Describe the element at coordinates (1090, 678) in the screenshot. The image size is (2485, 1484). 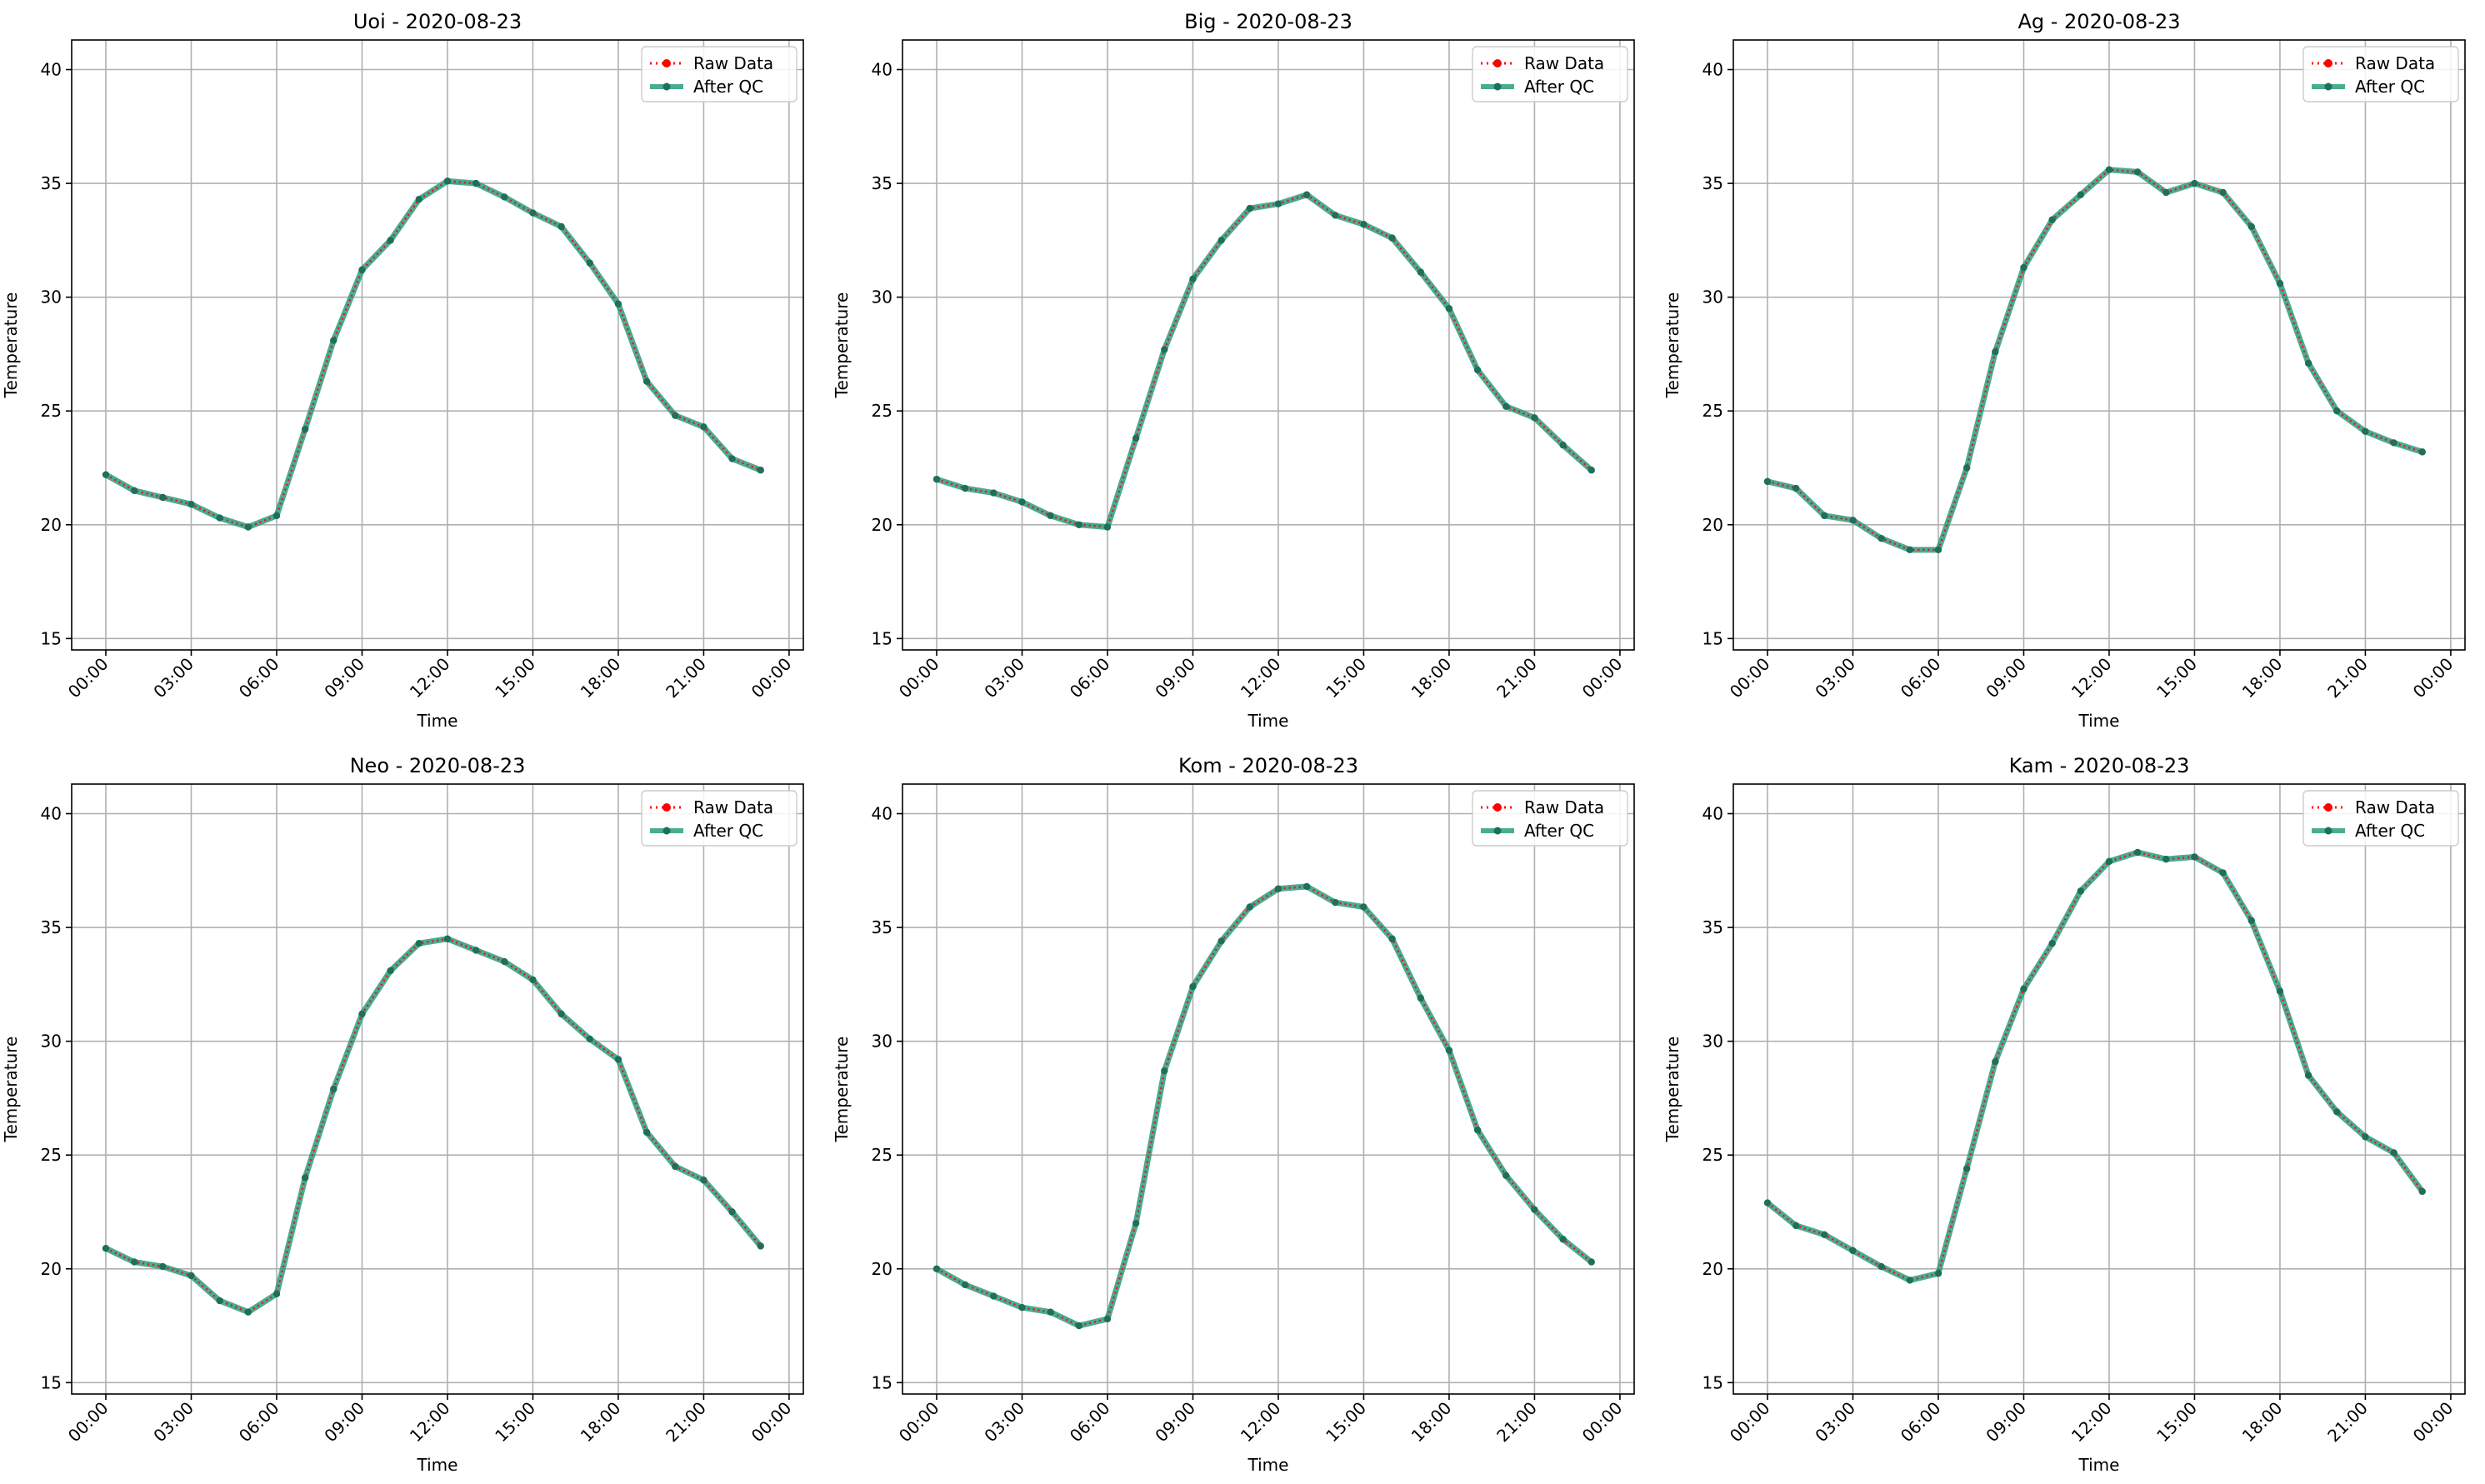
I see `x-tick-label: 06:00` at that location.